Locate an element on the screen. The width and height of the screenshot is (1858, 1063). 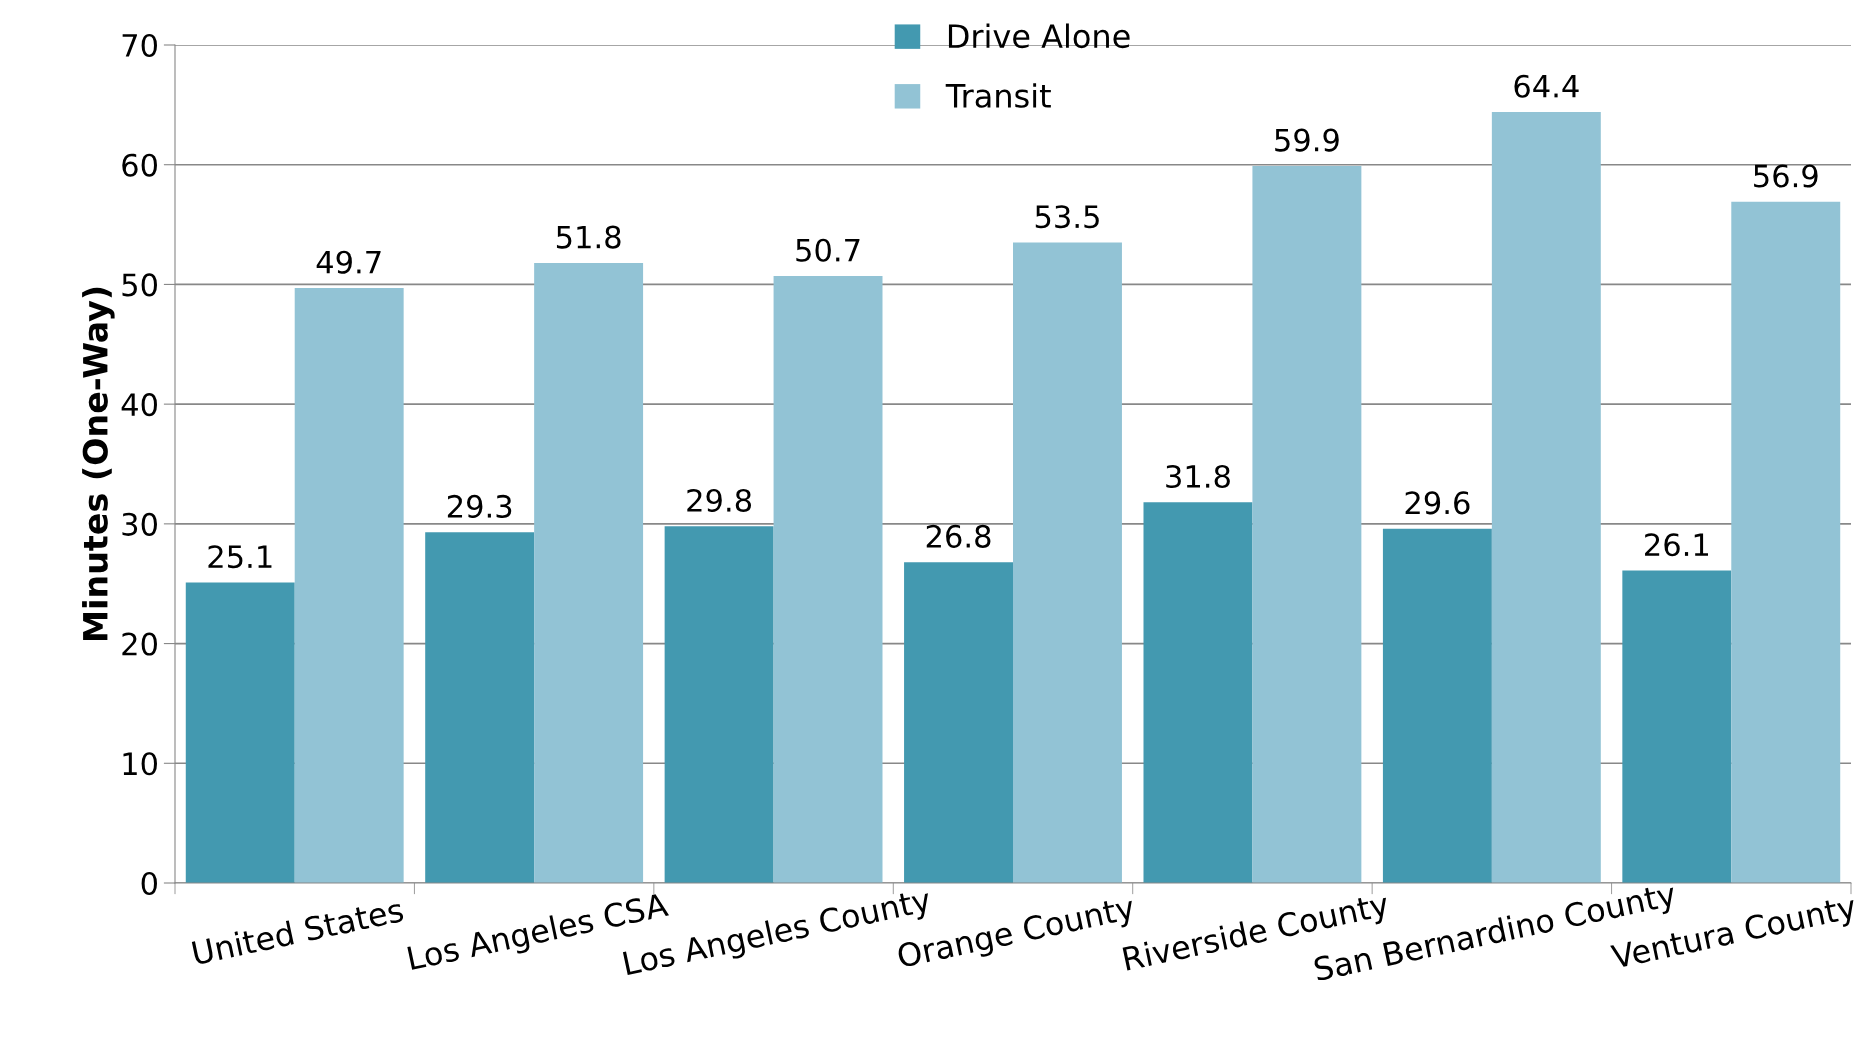
y-tick-label: 40 is located at coordinates (139, 405).